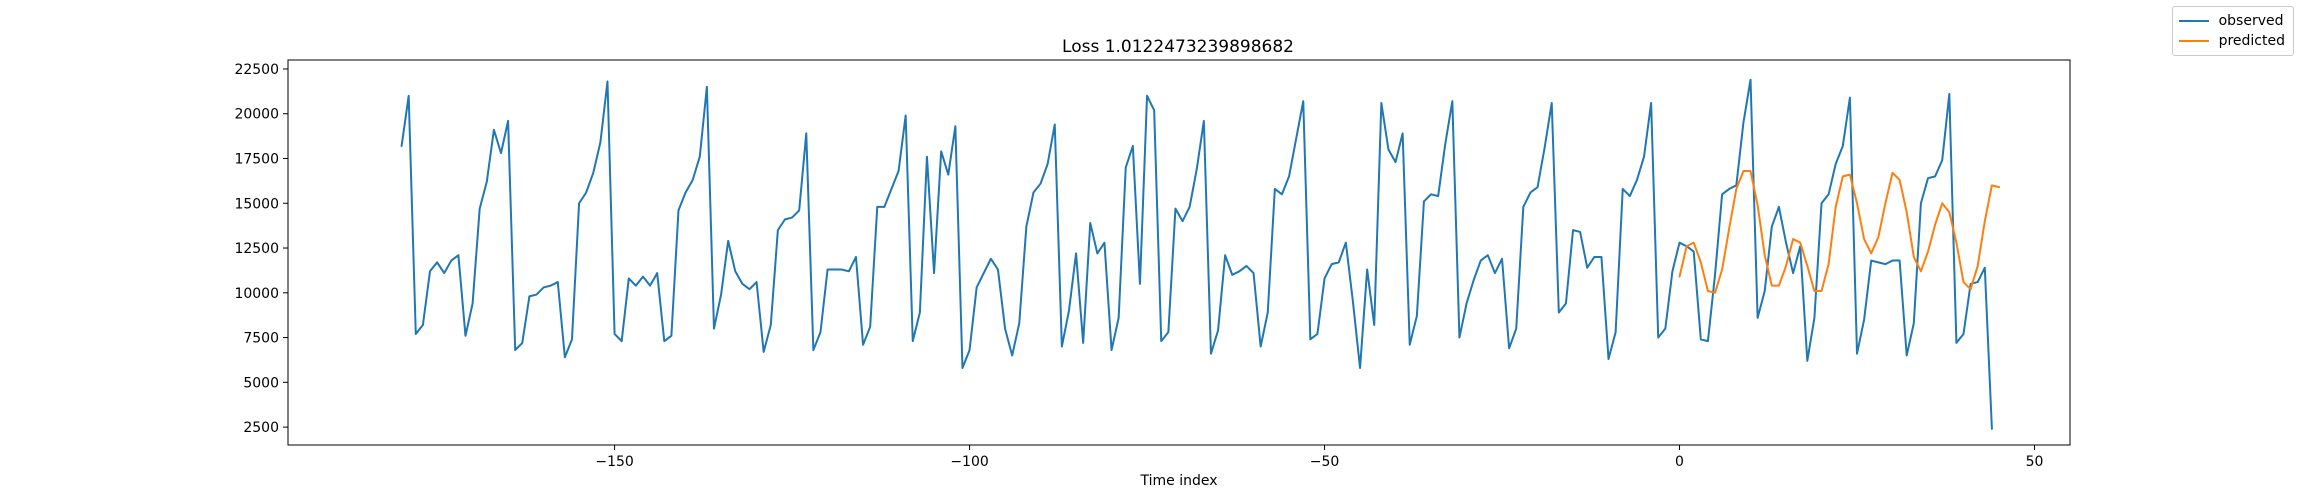  Describe the element at coordinates (1325, 462) in the screenshot. I see `x-tick-label: −50` at that location.